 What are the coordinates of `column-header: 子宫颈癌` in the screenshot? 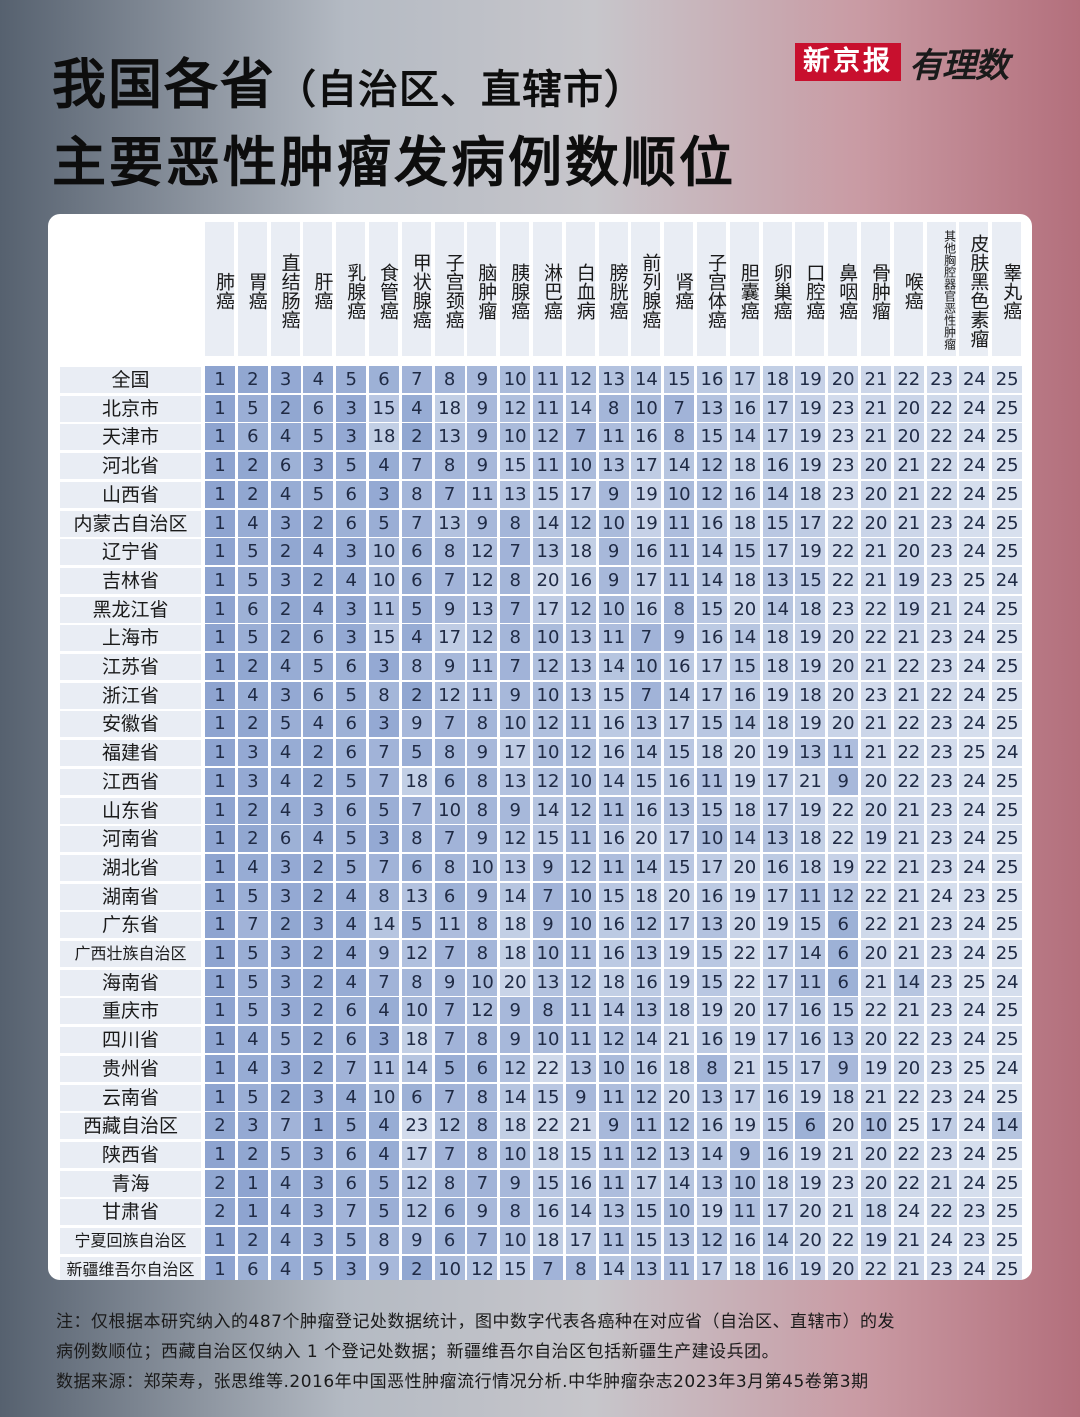 It's located at (449, 289).